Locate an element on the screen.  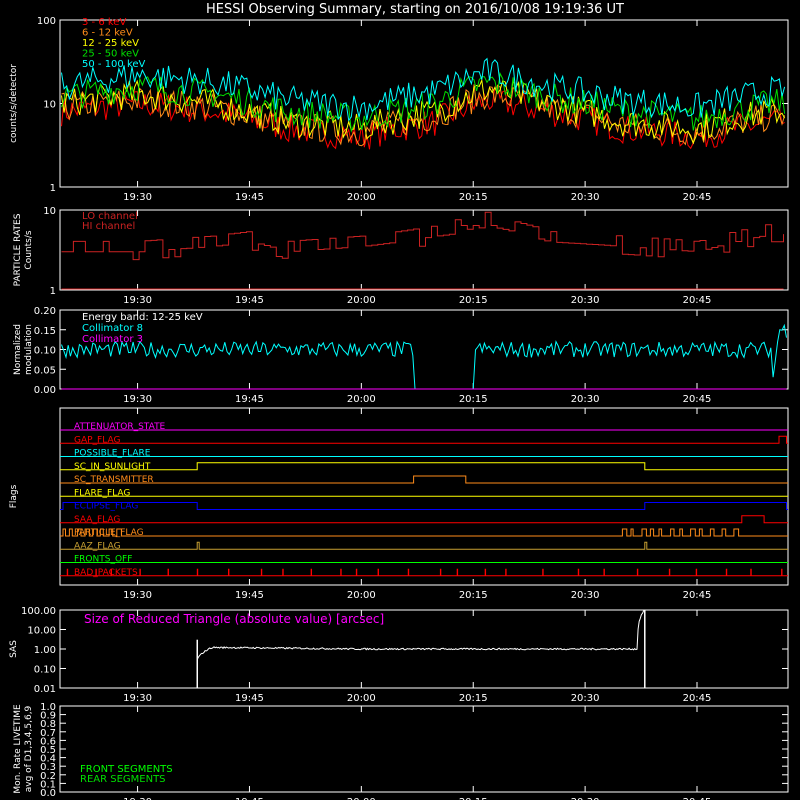
y-axis-label: PARTICLE RATES is located at coordinates (18, 249).